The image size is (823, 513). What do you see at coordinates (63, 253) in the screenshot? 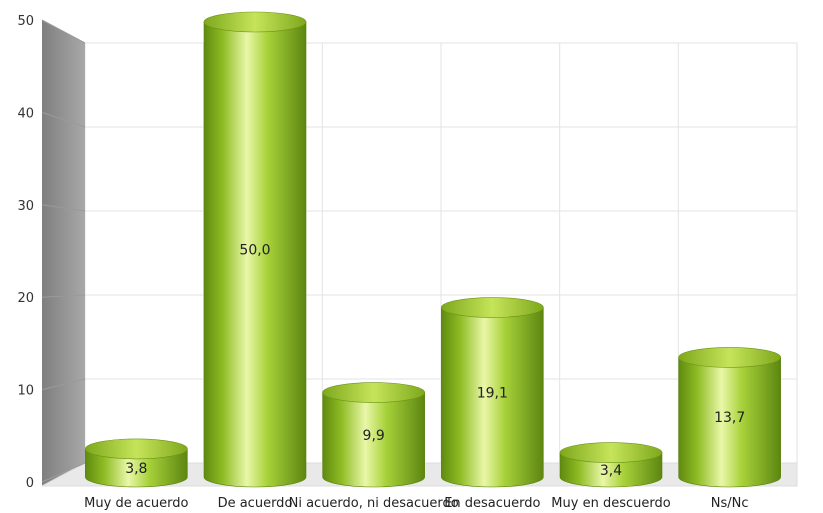
I see `side-wall` at bounding box center [63, 253].